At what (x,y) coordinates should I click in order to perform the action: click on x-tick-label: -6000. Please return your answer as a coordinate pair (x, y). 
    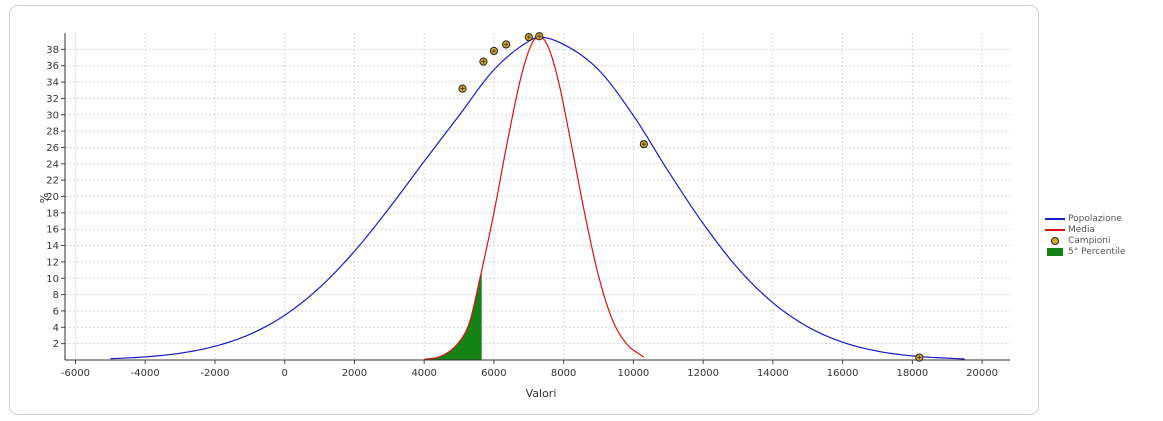
    Looking at the image, I should click on (75, 373).